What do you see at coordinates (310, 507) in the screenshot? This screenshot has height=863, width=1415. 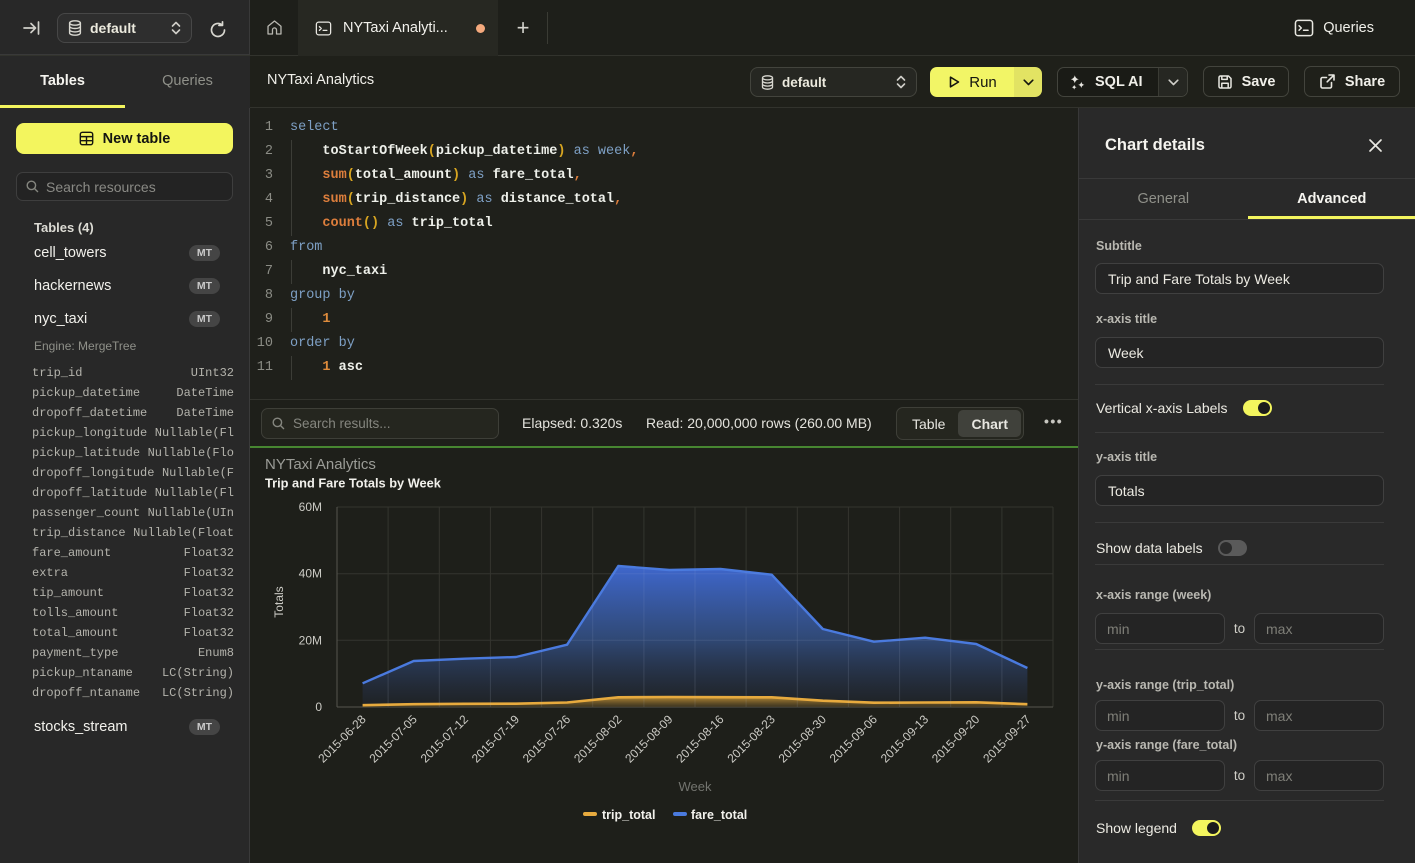 I see `svg-text: 60M` at bounding box center [310, 507].